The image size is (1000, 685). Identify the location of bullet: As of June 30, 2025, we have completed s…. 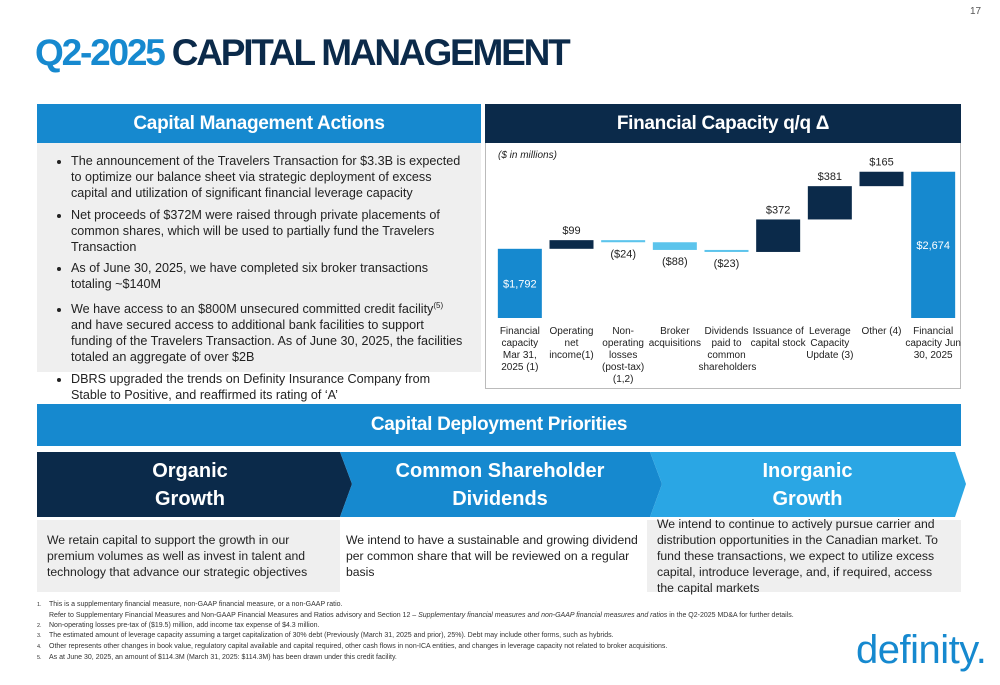
(268, 276).